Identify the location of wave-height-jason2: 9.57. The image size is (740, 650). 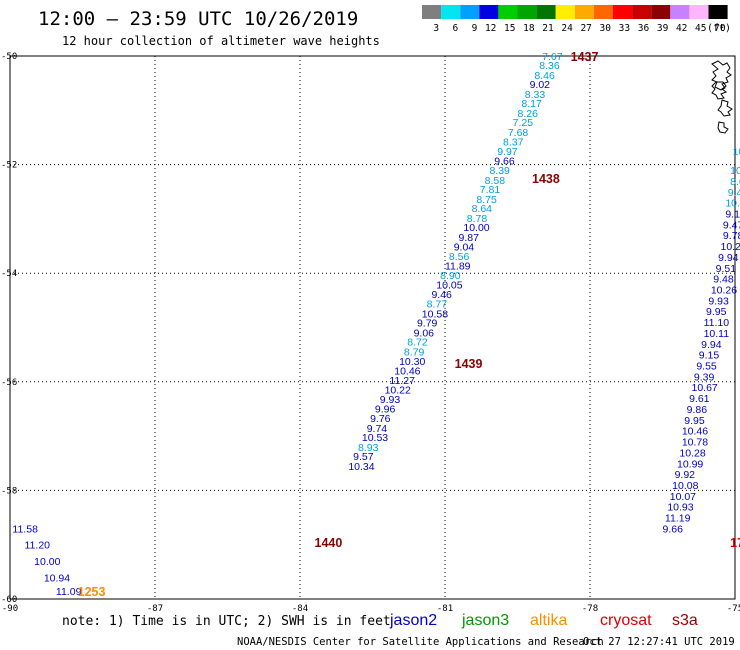
(363, 457).